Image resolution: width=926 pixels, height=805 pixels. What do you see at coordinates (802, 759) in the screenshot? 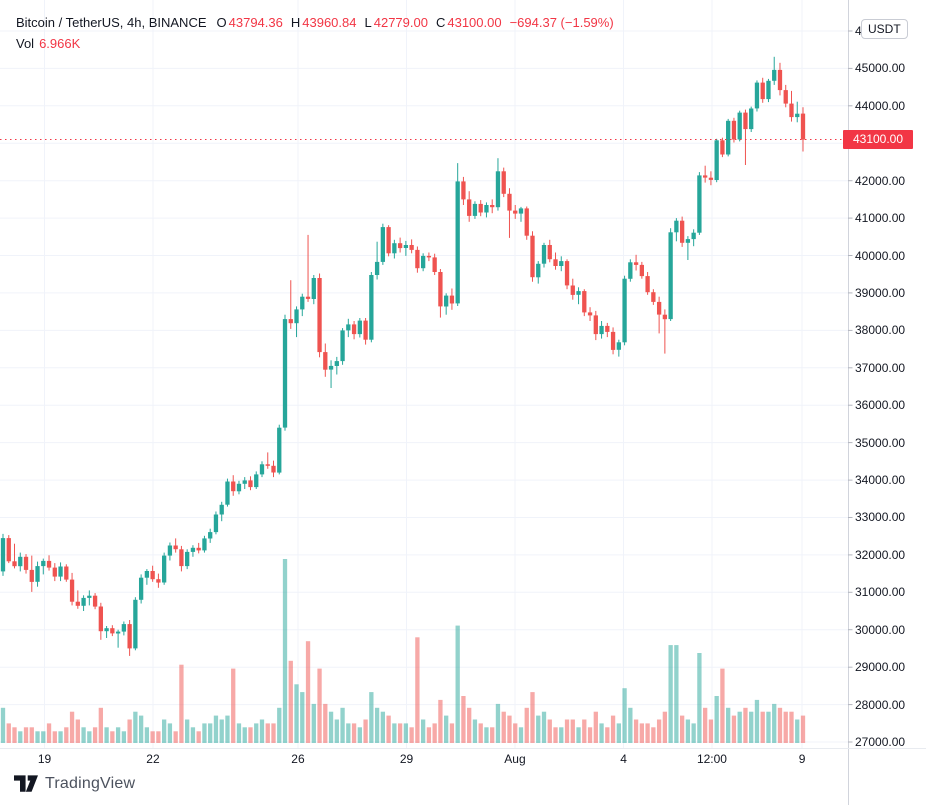
I see `time-tick-label: 9` at bounding box center [802, 759].